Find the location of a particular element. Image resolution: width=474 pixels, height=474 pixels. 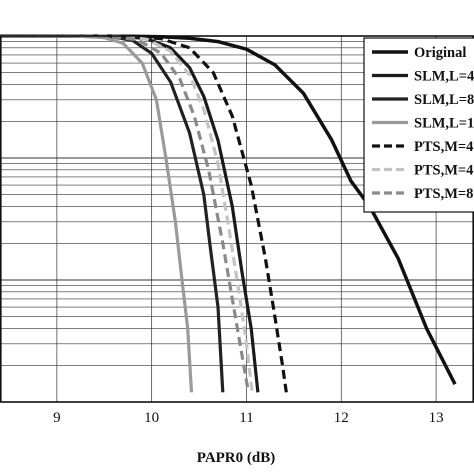

x-tick-labels: 9 10 11 12 13 is located at coordinates (248, 418).